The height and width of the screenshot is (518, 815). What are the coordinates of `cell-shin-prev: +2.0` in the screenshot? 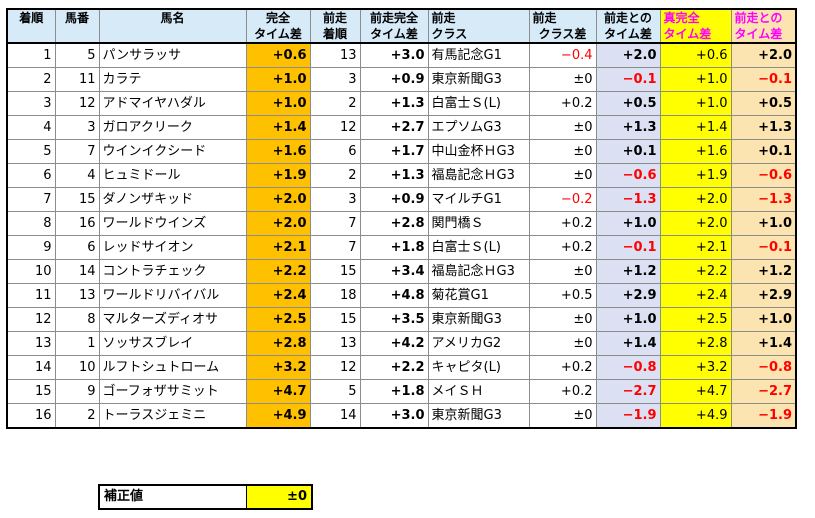 It's located at (763, 55).